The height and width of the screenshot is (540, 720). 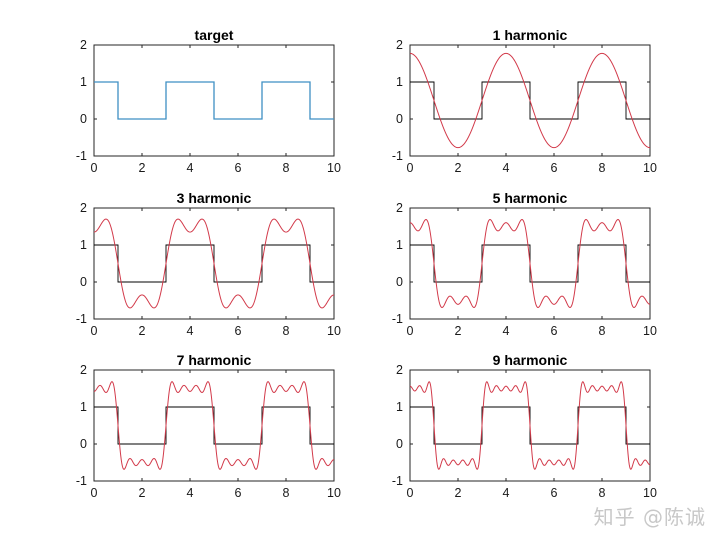 I want to click on subplot-6: 9 harmonic 0 2 4 6 8 10 -1 0 1 2, so click(x=524, y=426).